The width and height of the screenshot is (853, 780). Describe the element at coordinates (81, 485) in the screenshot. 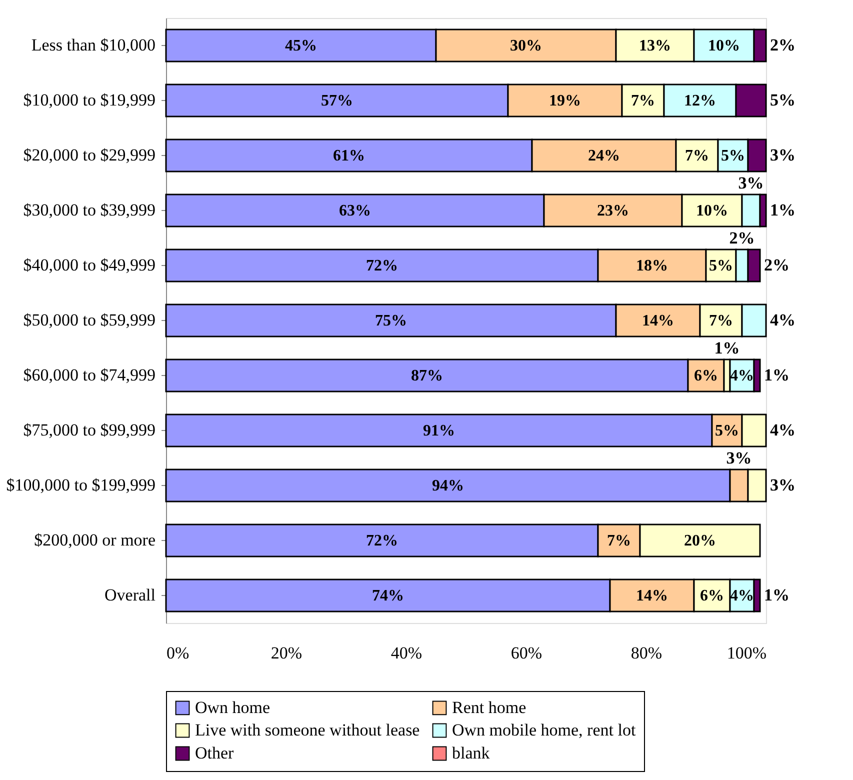

I see `y-tick-label: $100,000 to $199,999` at that location.